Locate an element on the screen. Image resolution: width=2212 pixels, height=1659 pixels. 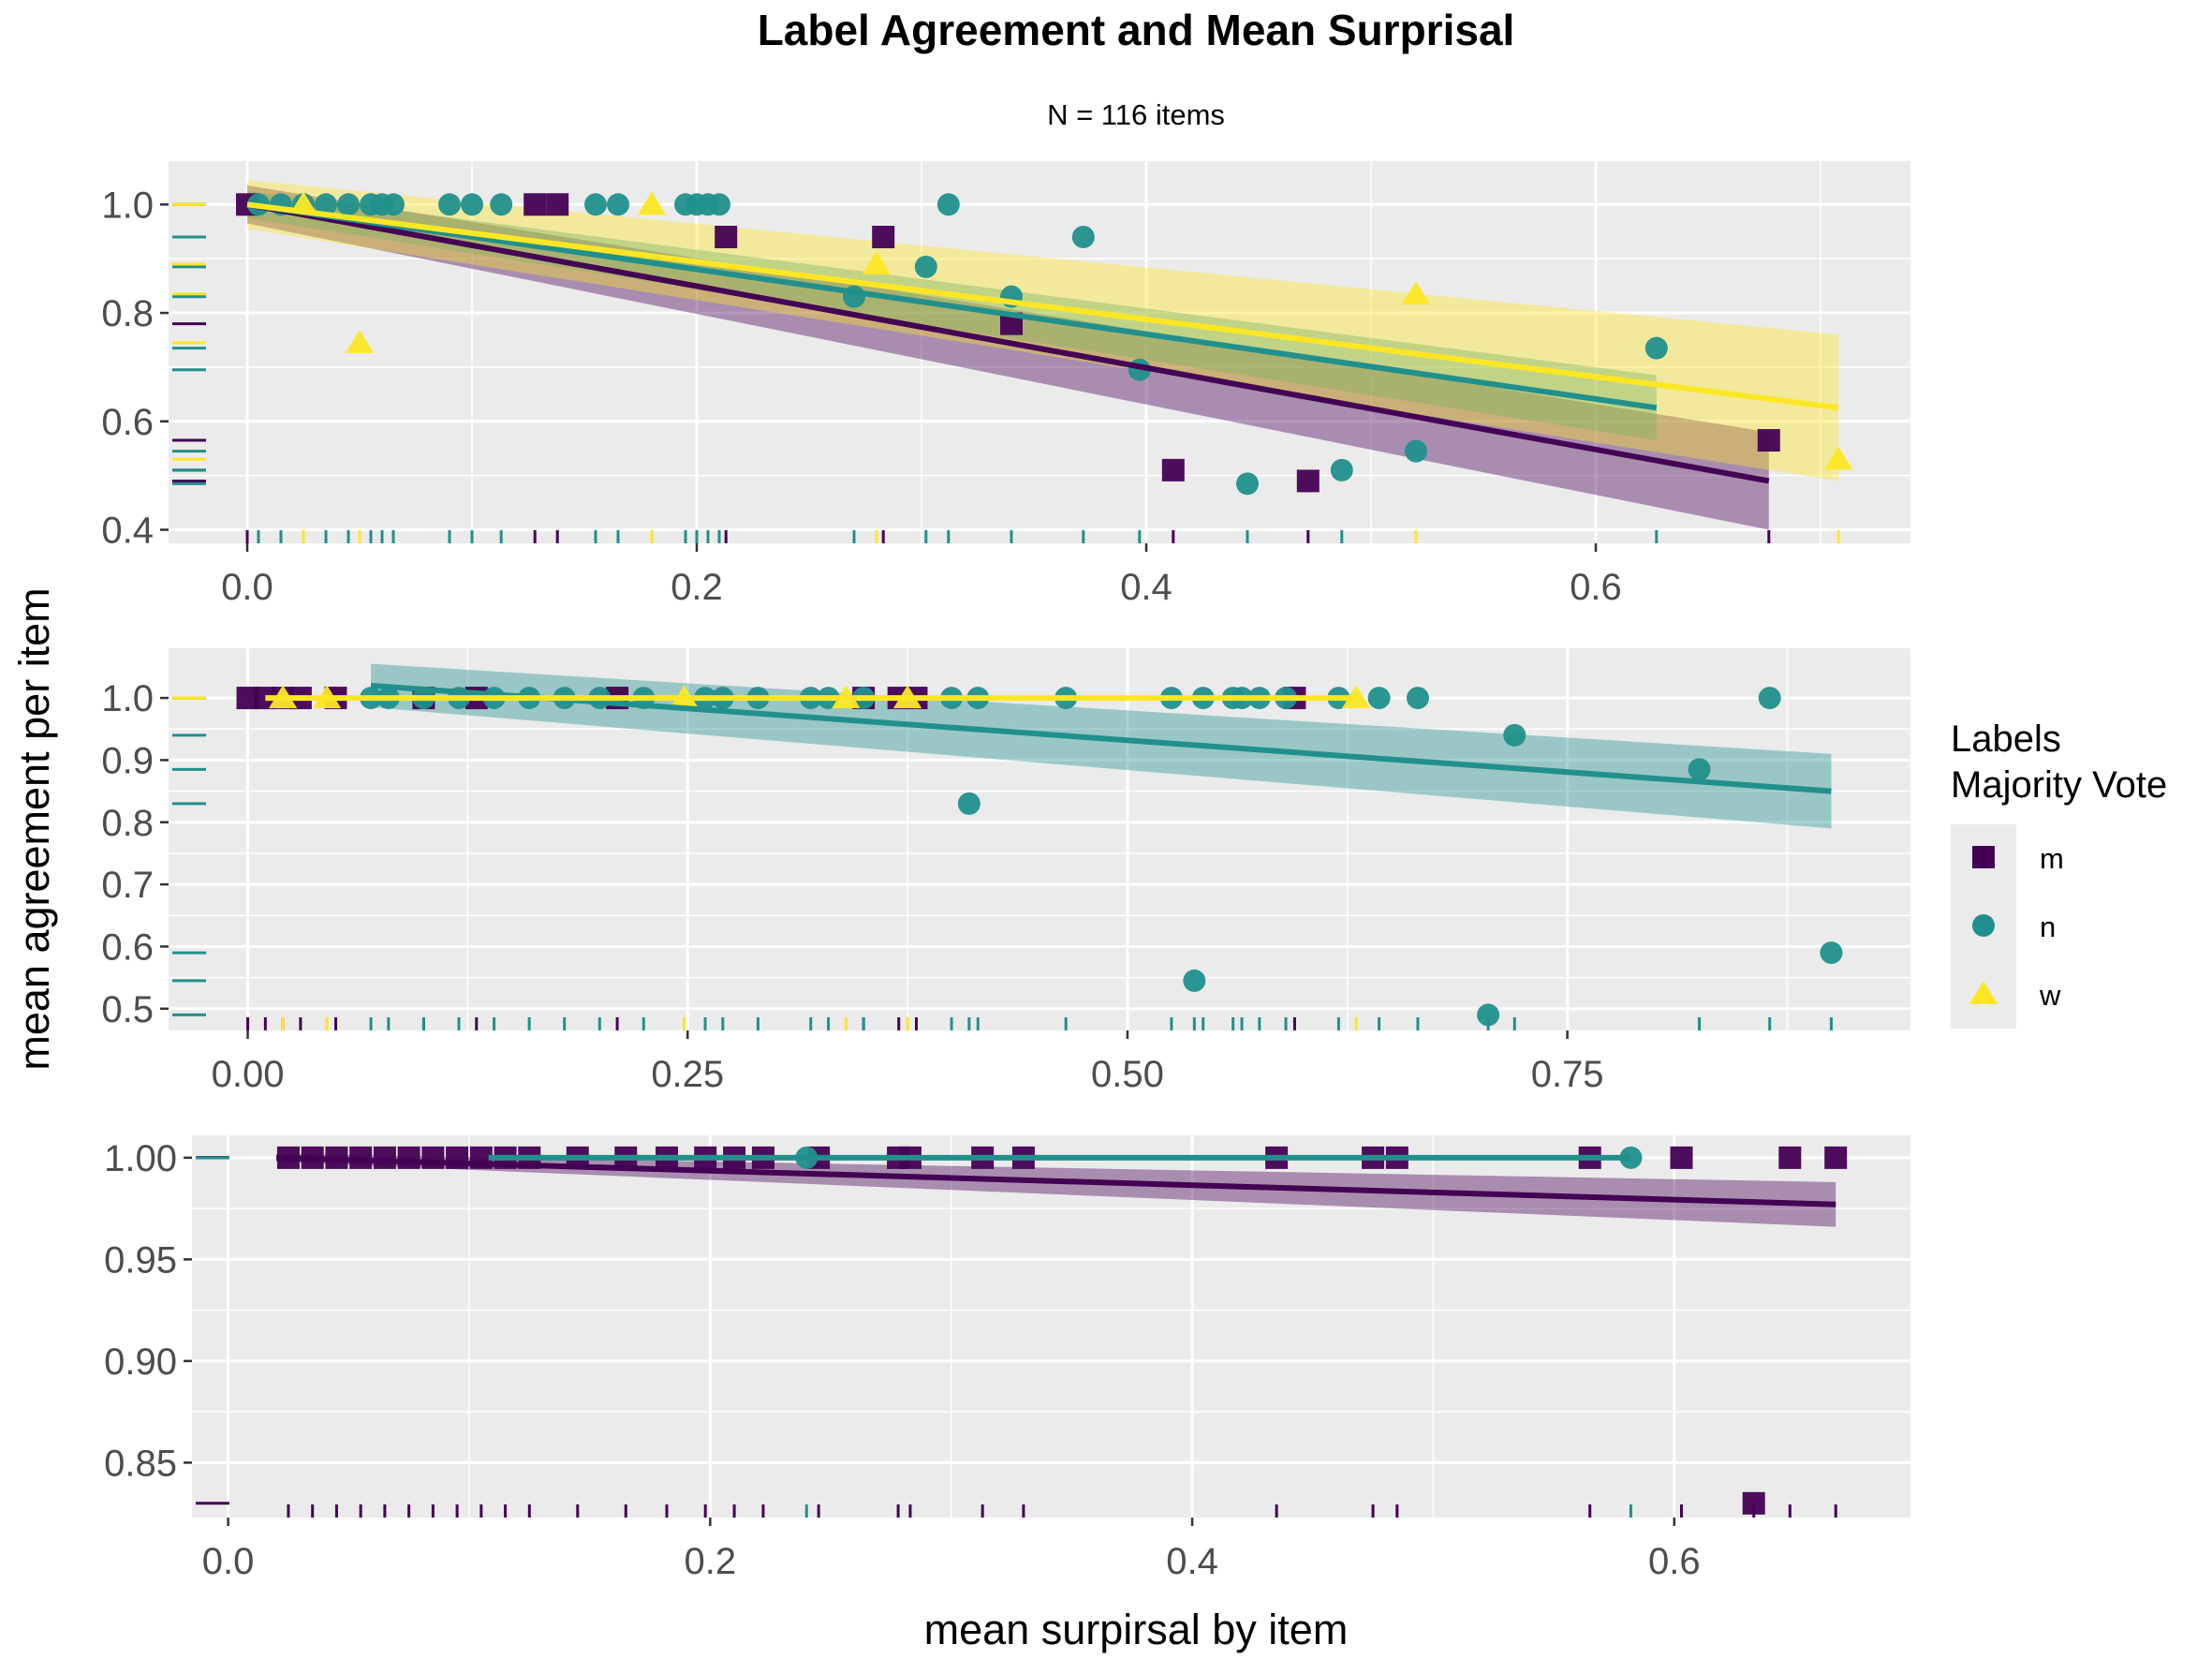
legend-title-line-1: Labels is located at coordinates (2006, 739).